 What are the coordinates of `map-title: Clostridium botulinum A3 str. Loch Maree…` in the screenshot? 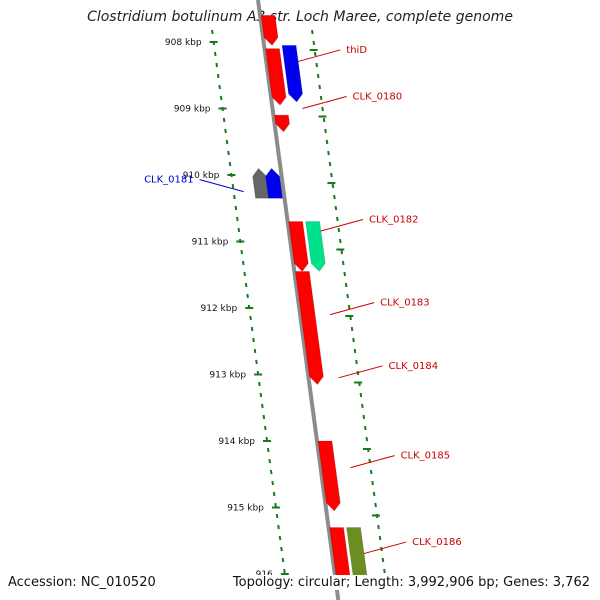 It's located at (300, 17).